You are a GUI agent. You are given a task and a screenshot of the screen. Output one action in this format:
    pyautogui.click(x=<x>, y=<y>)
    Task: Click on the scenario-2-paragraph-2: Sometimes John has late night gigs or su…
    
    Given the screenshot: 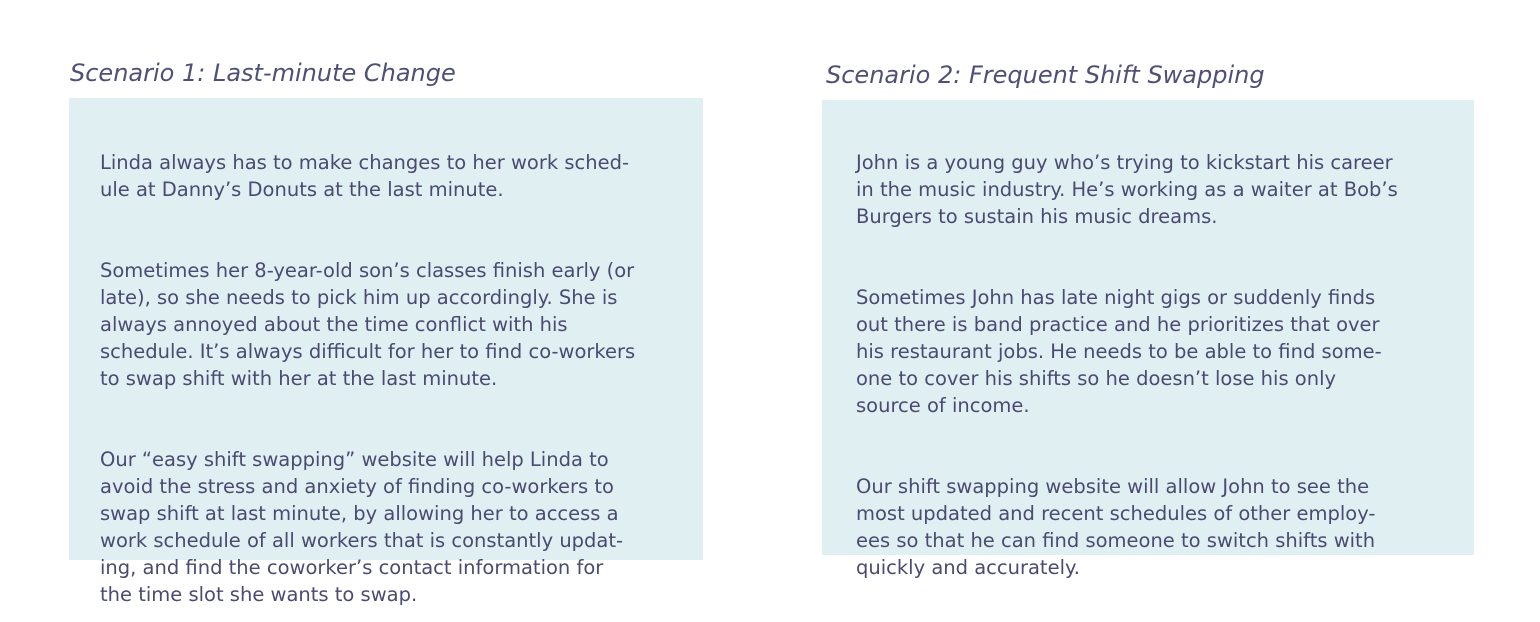 What is the action you would take?
    pyautogui.click(x=1119, y=351)
    